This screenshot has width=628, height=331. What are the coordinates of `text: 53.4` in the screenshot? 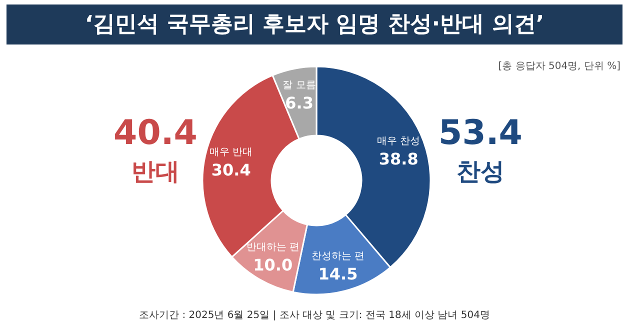 It's located at (480, 133).